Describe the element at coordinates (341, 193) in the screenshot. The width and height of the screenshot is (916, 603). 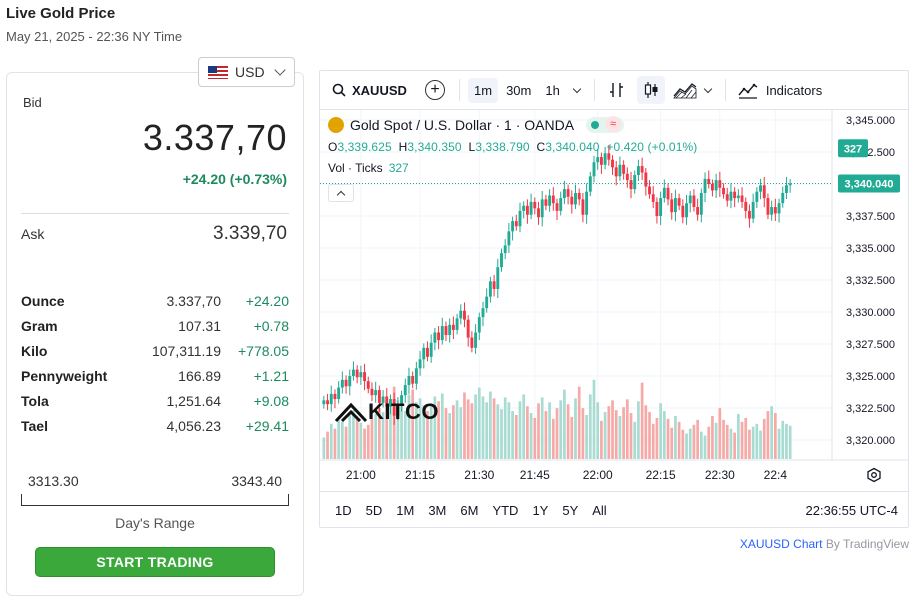
I see `collapse-legend-button` at that location.